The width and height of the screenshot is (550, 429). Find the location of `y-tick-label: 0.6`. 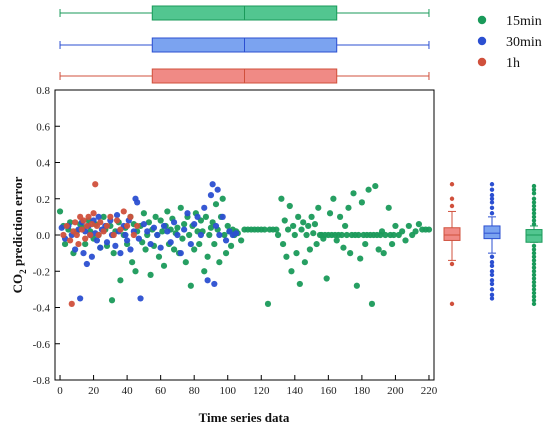

y-tick-label: 0.6 is located at coordinates (43, 127).